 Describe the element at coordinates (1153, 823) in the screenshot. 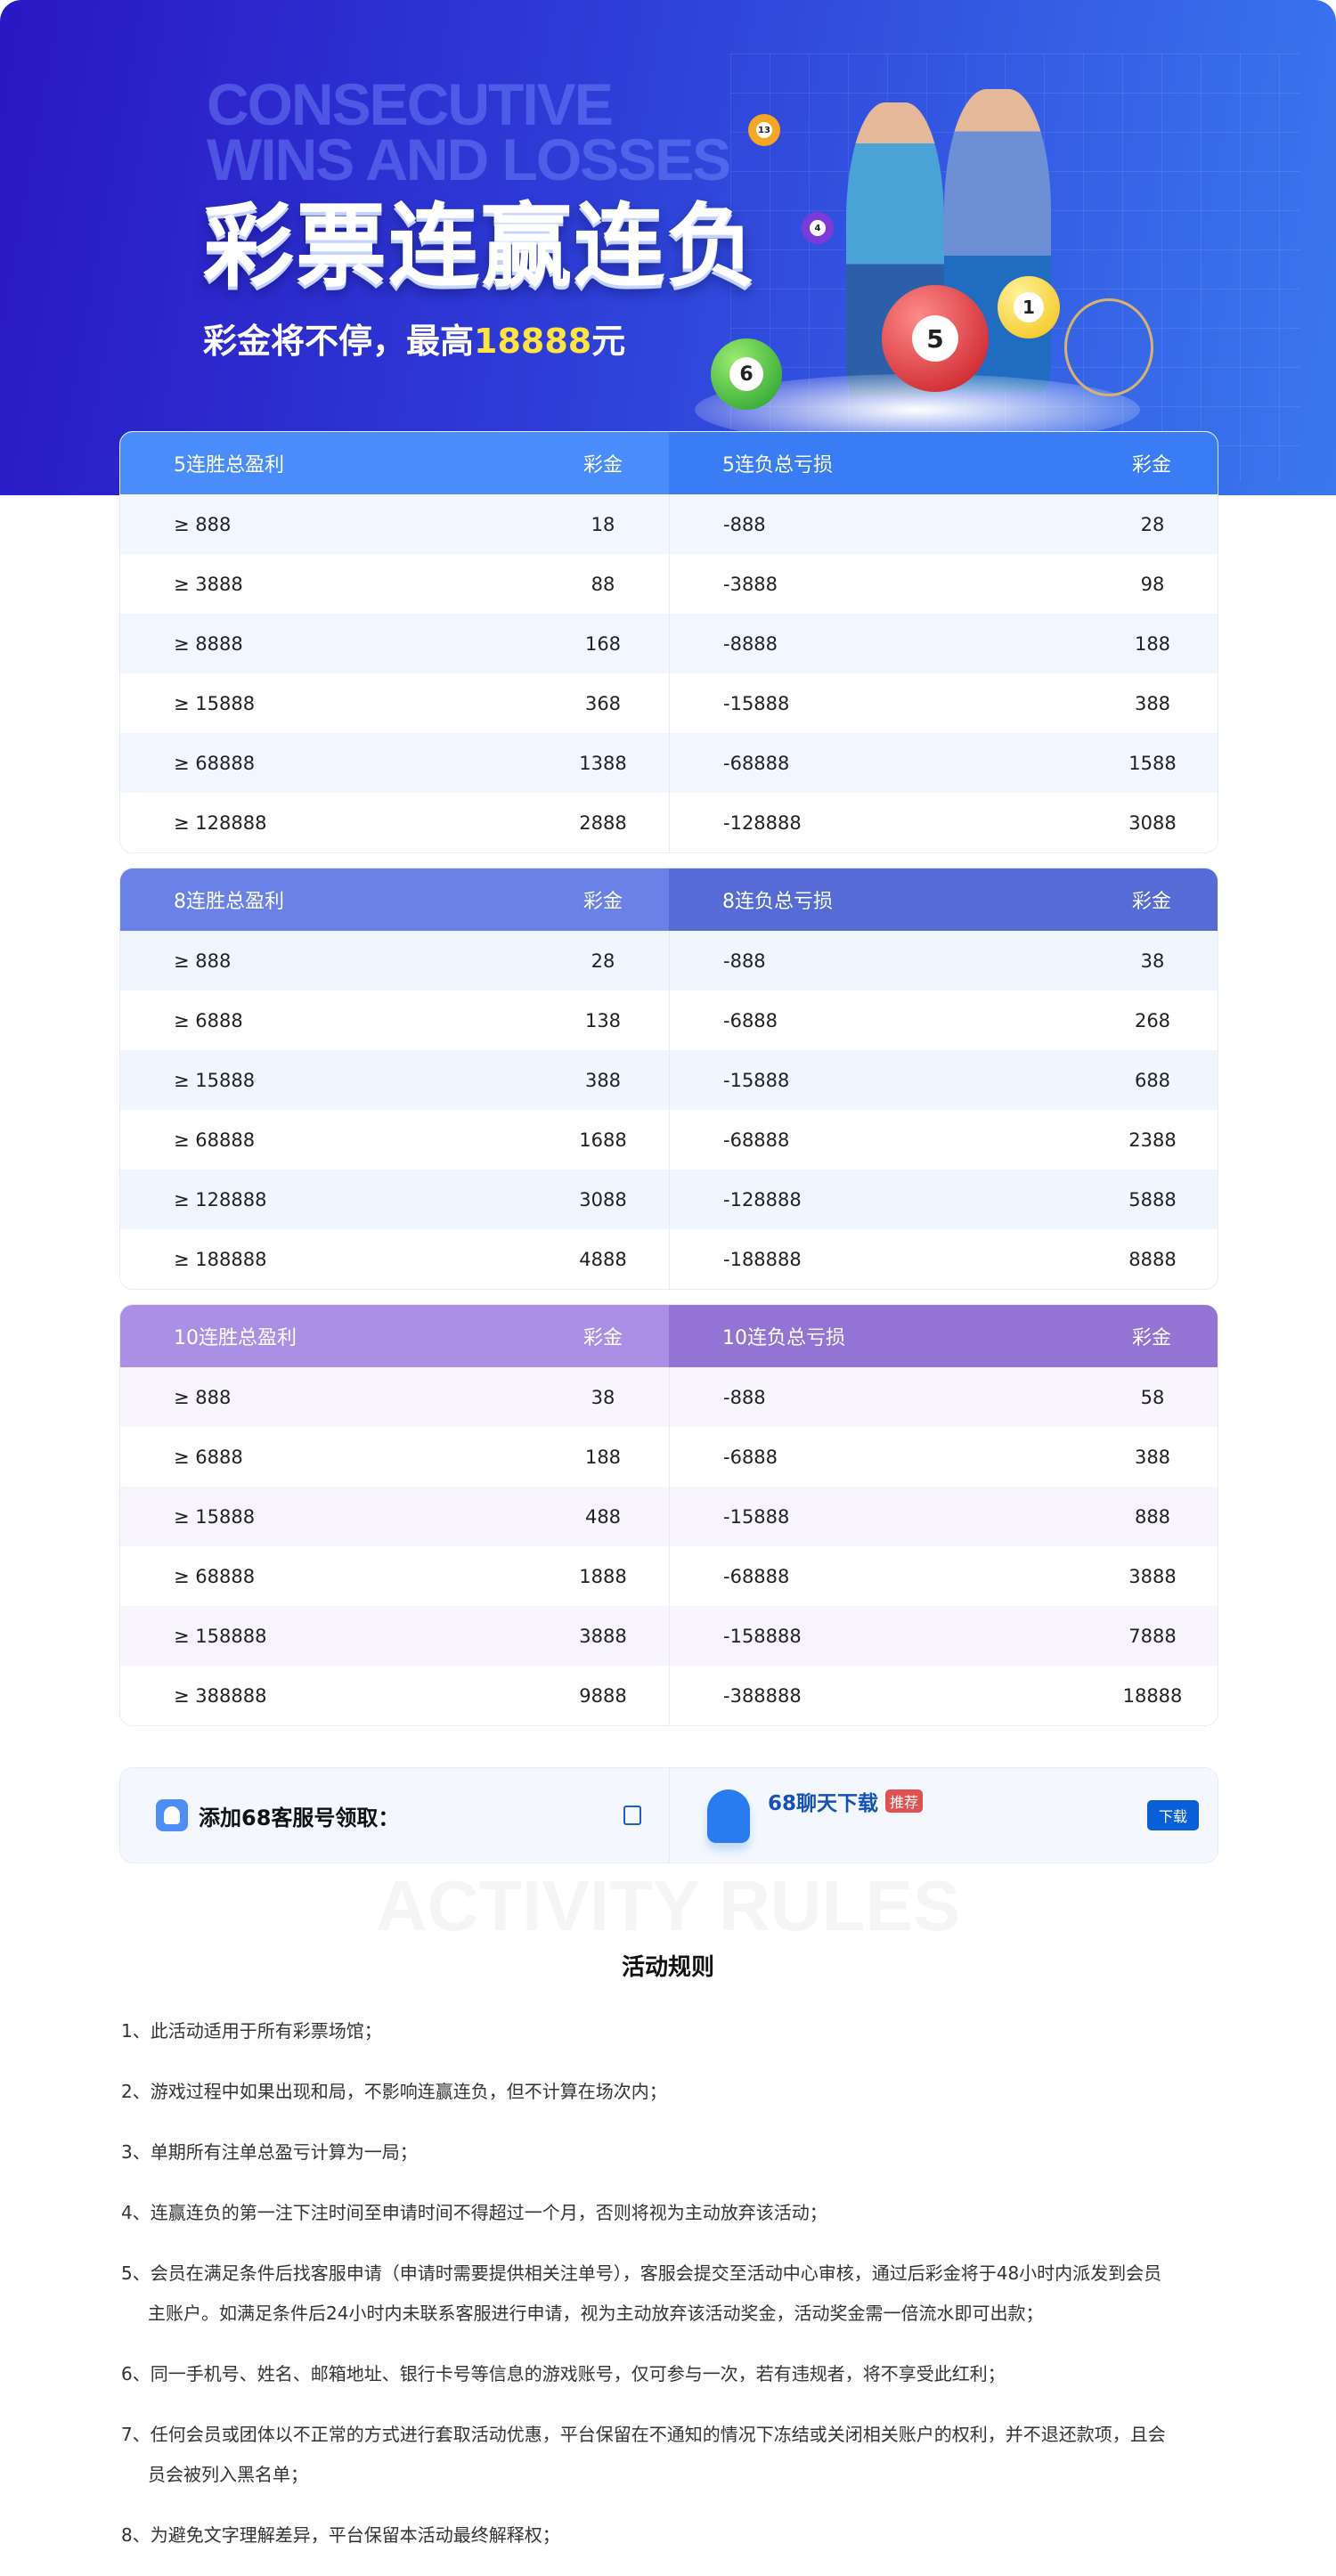

I see `loss-prize: 3088` at that location.